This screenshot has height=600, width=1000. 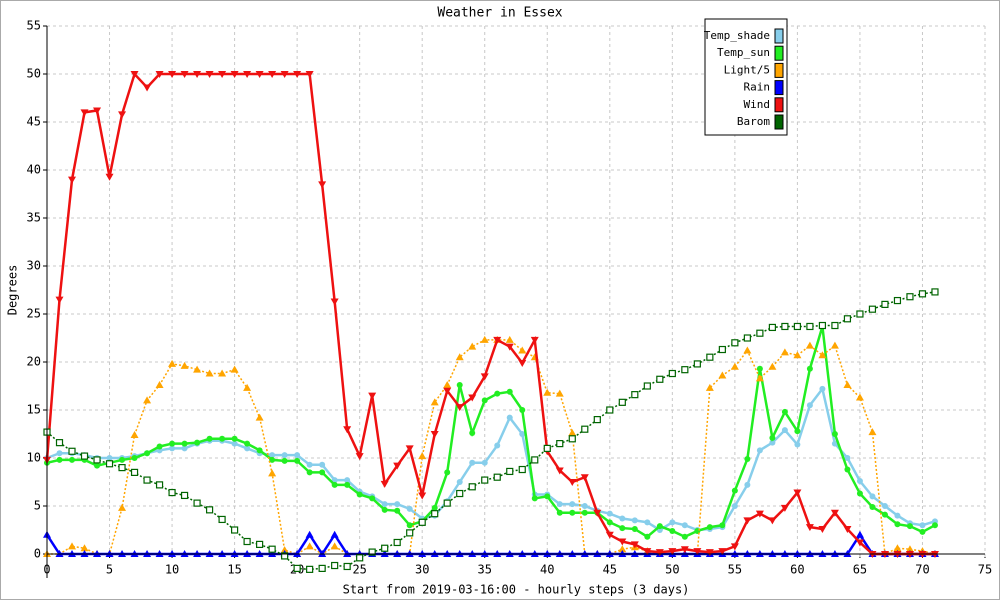 What do you see at coordinates (753, 121) in the screenshot?
I see `legend-label: Barom` at bounding box center [753, 121].